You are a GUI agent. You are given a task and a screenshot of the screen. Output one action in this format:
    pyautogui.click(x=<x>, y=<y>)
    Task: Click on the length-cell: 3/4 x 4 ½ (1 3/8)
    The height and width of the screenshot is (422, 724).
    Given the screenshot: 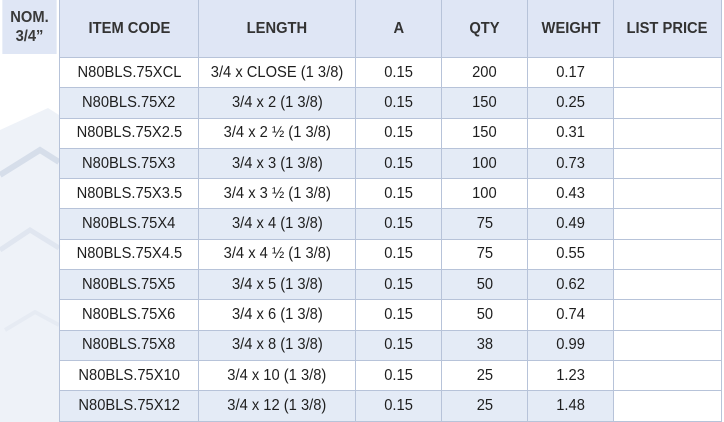 What is the action you would take?
    pyautogui.click(x=277, y=254)
    